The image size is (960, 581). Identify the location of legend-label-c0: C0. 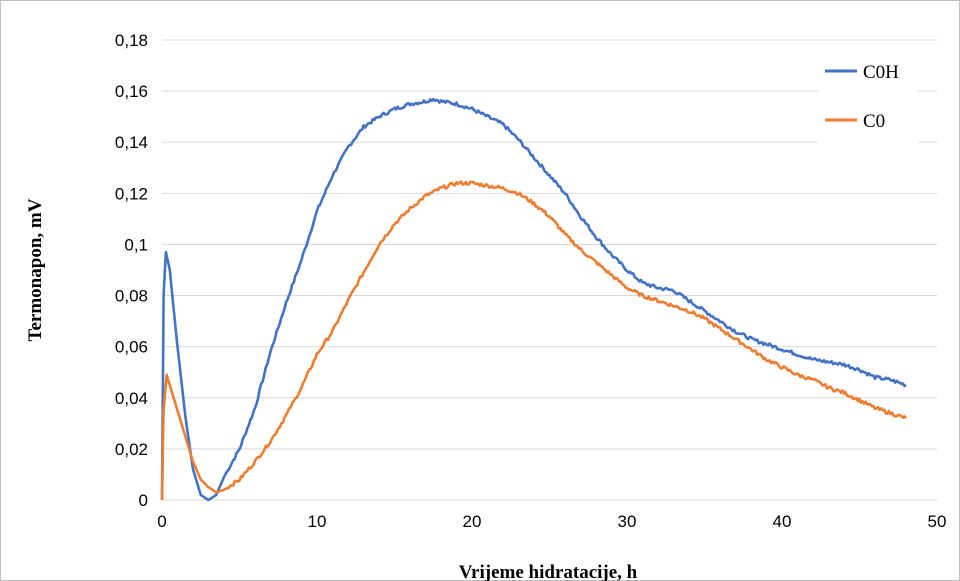
(874, 121).